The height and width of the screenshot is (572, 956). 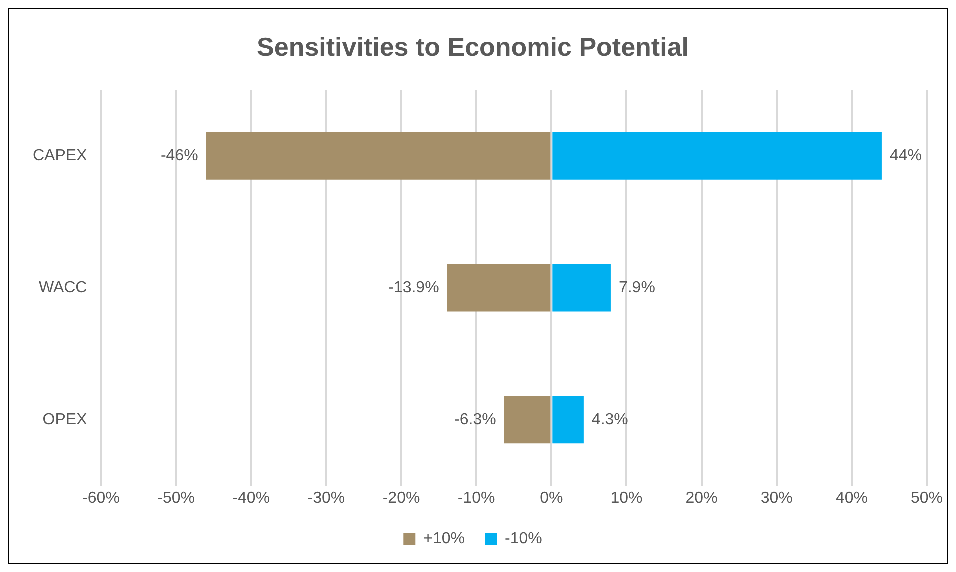 What do you see at coordinates (852, 498) in the screenshot?
I see `x-tick-label: 40%` at bounding box center [852, 498].